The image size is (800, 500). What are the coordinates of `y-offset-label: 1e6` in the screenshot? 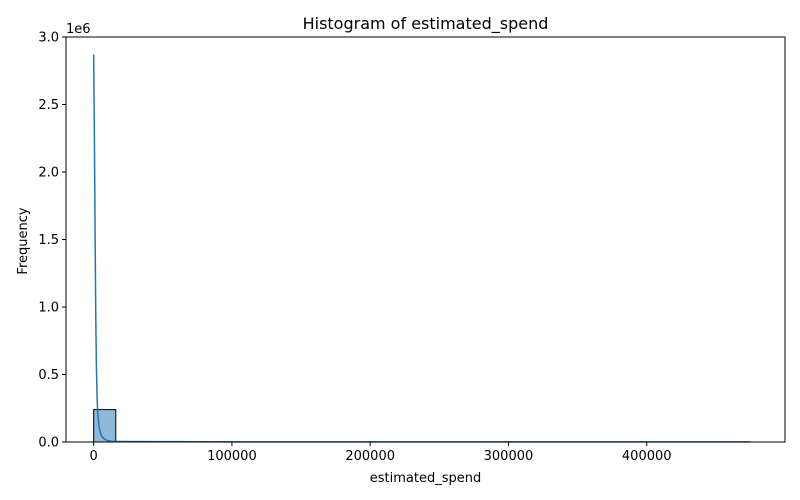 It's located at (78, 29).